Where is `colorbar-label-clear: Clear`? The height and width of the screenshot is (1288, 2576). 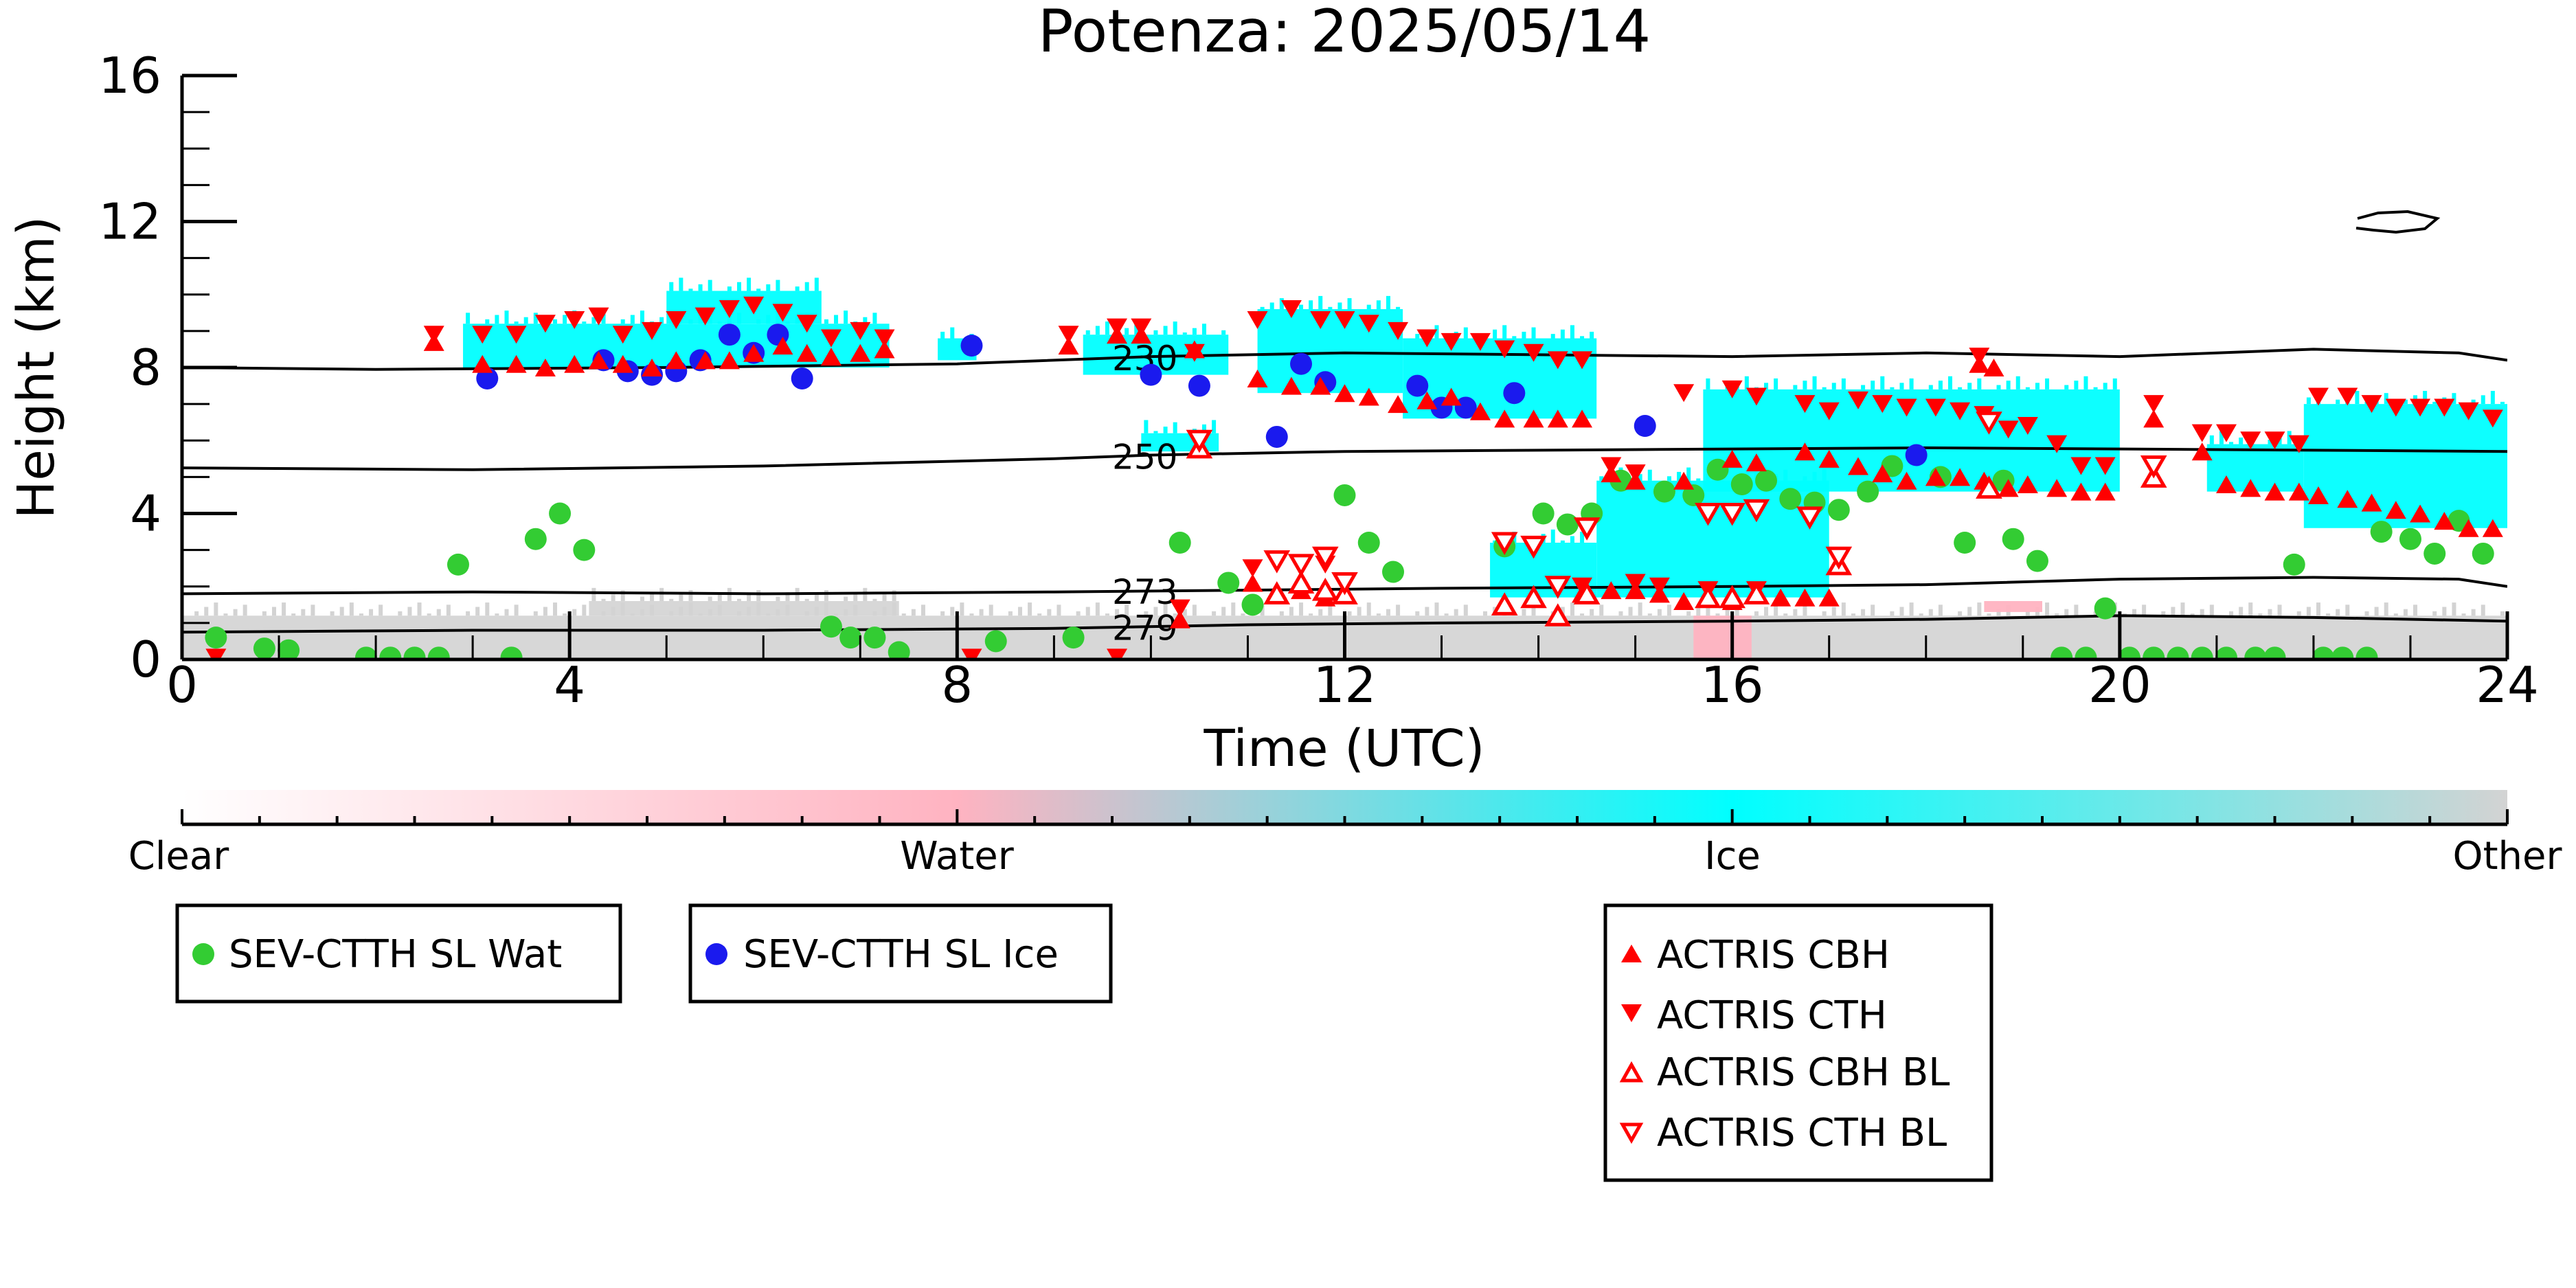 colorbar-label-clear: Clear is located at coordinates (178, 856).